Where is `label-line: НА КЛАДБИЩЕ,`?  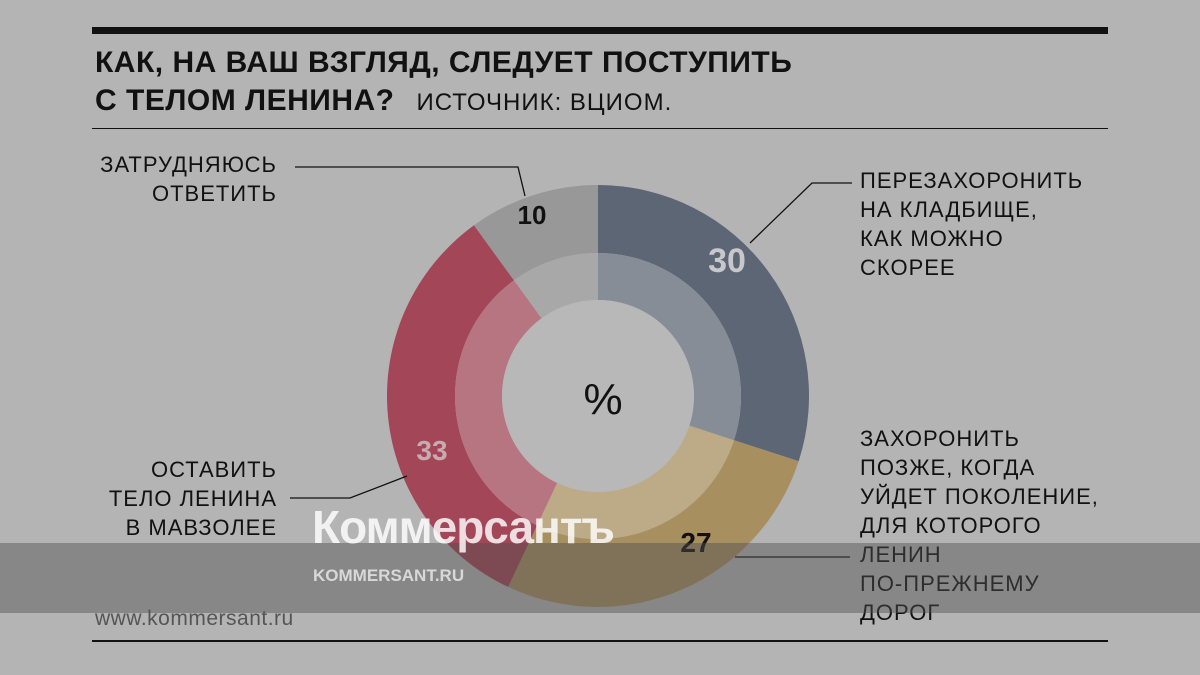 label-line: НА КЛАДБИЩЕ, is located at coordinates (949, 209).